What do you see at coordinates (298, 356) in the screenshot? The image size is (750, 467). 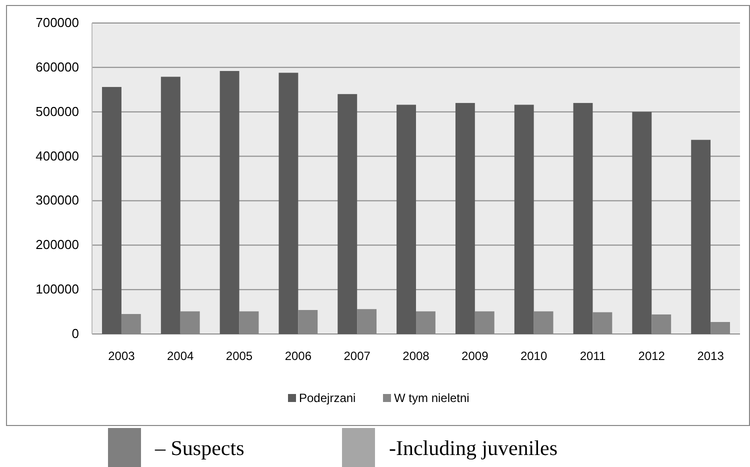 I see `x-tick-label: 2006` at bounding box center [298, 356].